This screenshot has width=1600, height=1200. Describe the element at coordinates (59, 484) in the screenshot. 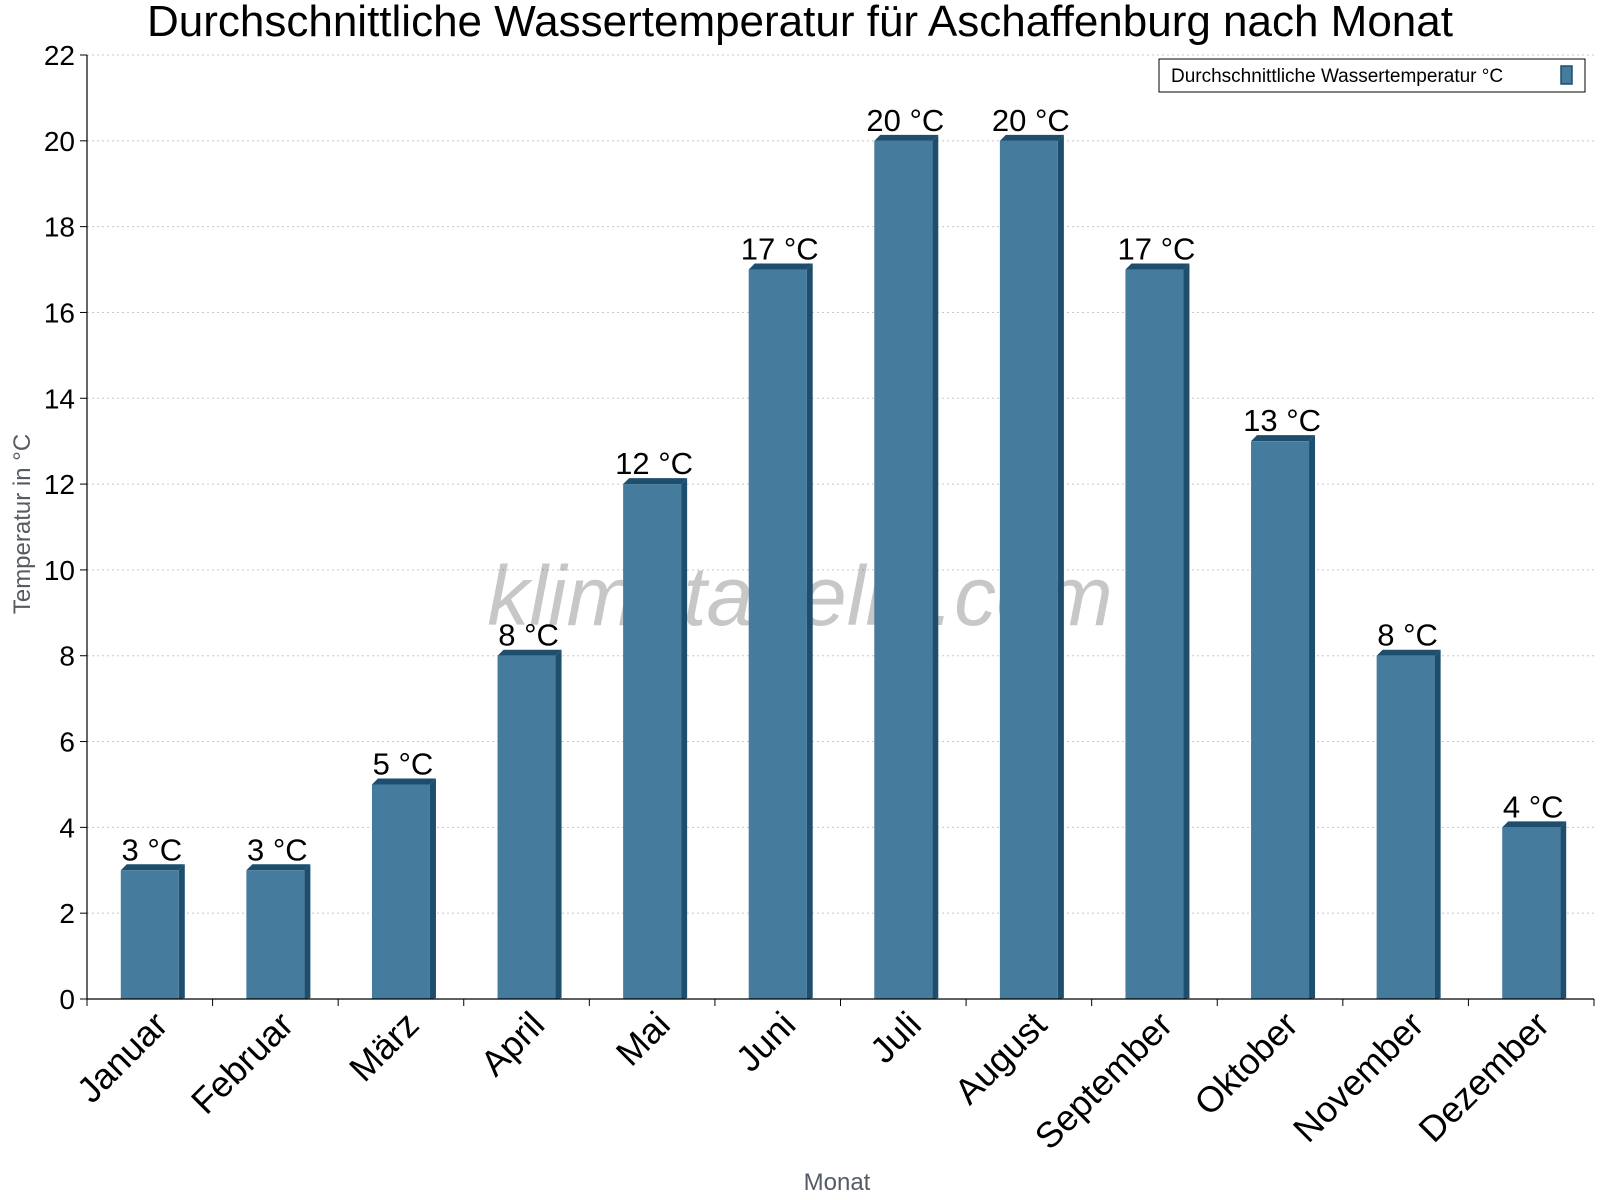

I see `y-tick-label: 12` at that location.